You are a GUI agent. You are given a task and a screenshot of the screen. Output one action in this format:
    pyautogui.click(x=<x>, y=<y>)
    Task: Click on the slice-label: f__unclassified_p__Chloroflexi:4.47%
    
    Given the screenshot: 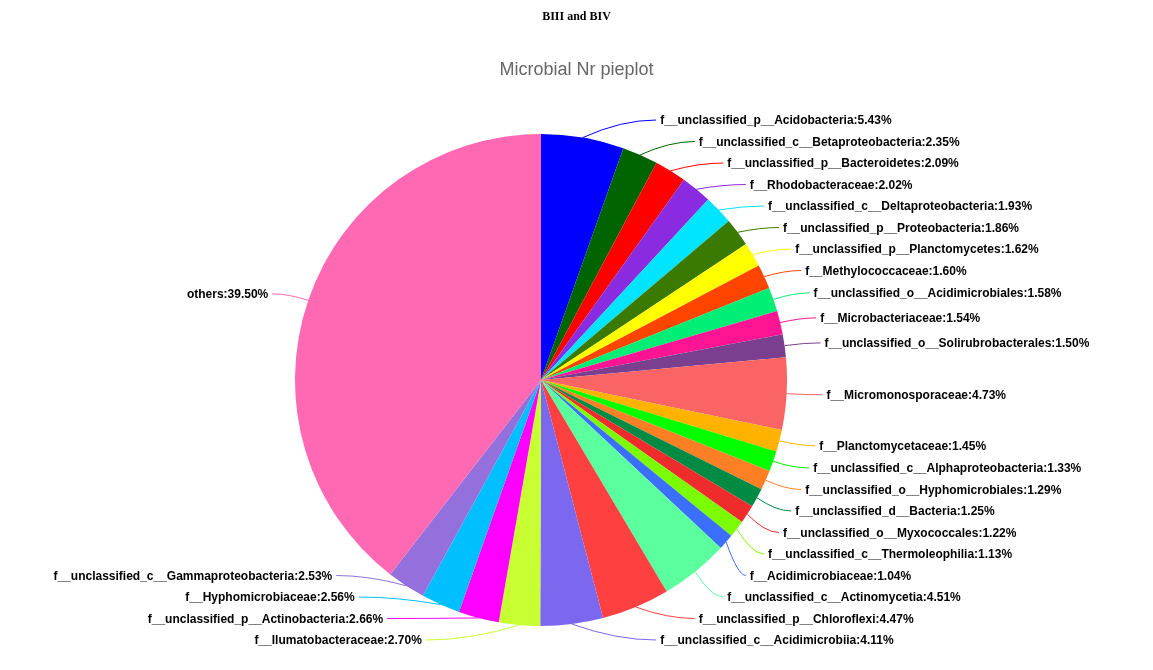 What is the action you would take?
    pyautogui.click(x=806, y=618)
    